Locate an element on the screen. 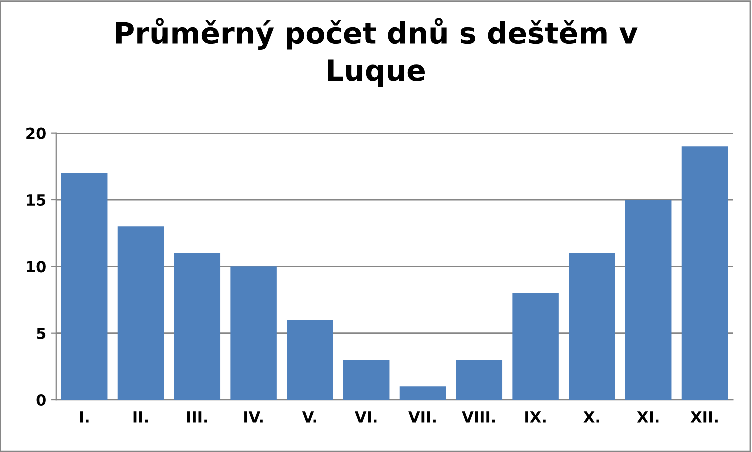 The image size is (752, 452). y-tick-label: 10 is located at coordinates (36, 267).